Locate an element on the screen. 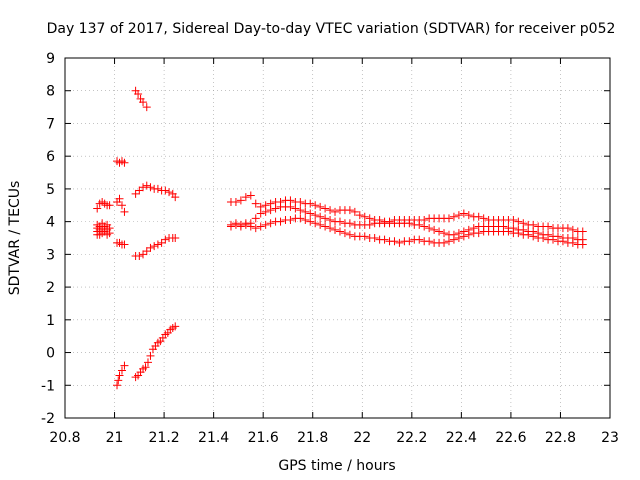 Image resolution: width=640 pixels, height=480 pixels. x-tick-label: 22.4 is located at coordinates (461, 438).